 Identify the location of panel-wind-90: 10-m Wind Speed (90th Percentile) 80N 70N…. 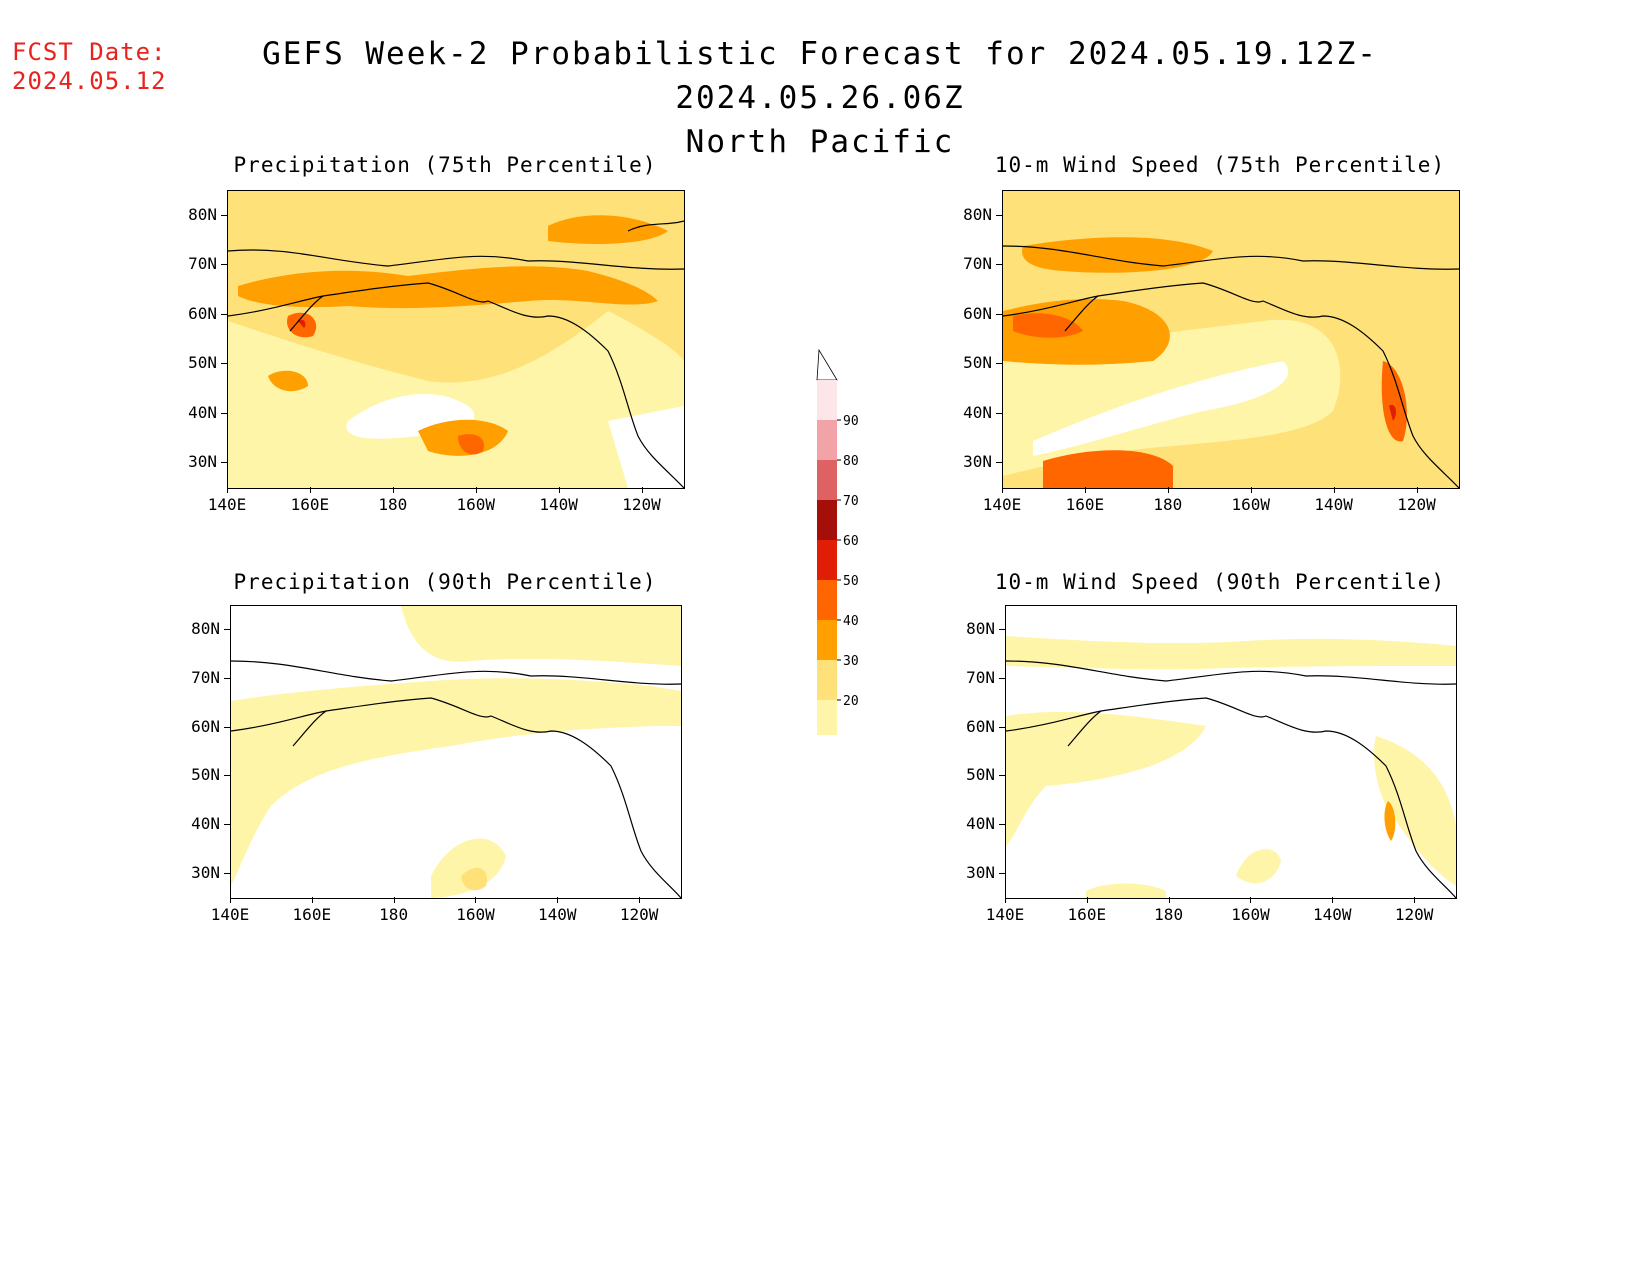
(1220, 750).